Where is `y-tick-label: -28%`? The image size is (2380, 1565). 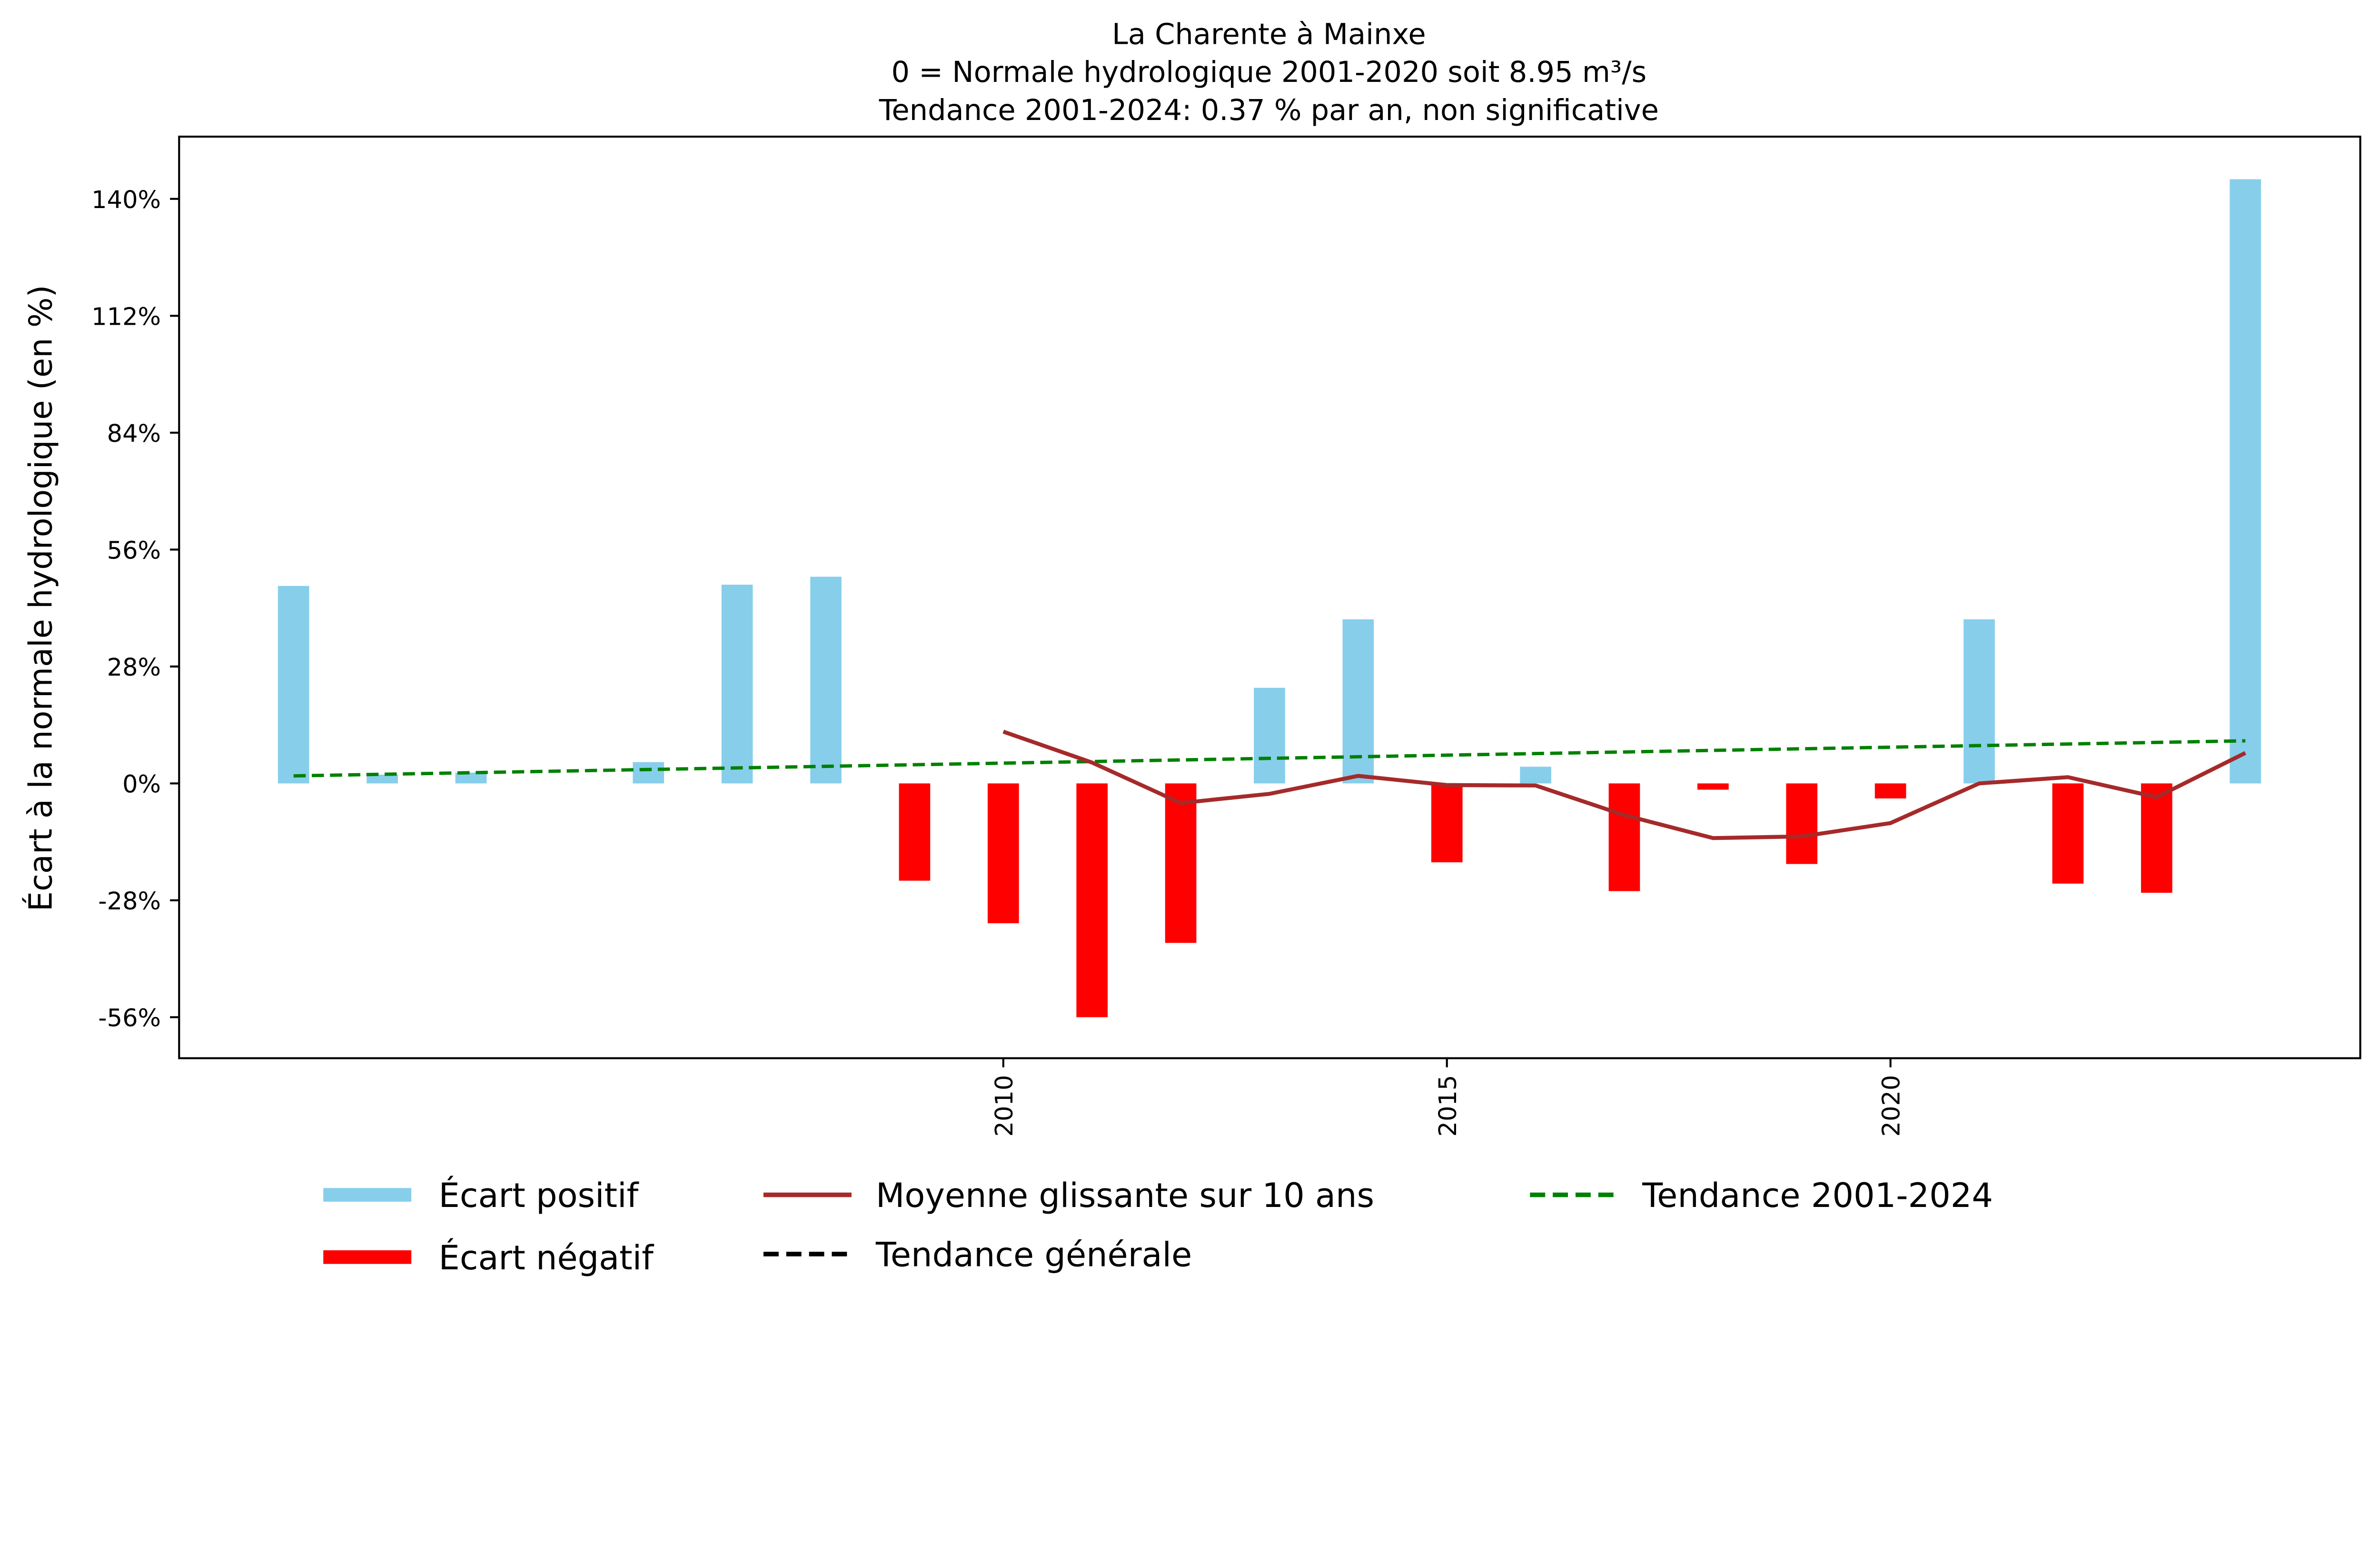 y-tick-label: -28% is located at coordinates (129, 901).